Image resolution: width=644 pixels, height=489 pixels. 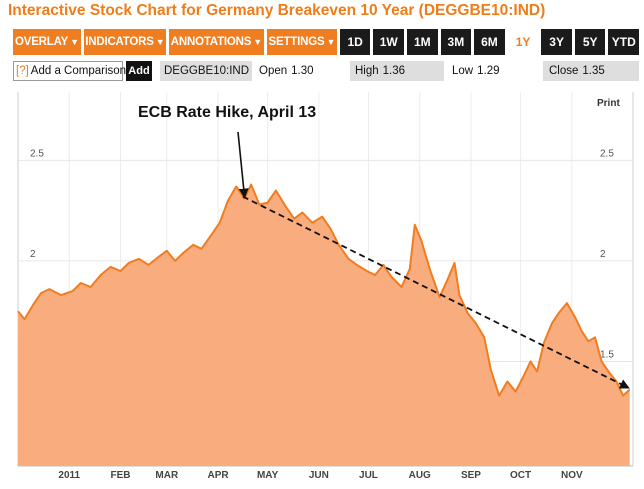 I want to click on help-icon: [?], so click(x=22, y=71).